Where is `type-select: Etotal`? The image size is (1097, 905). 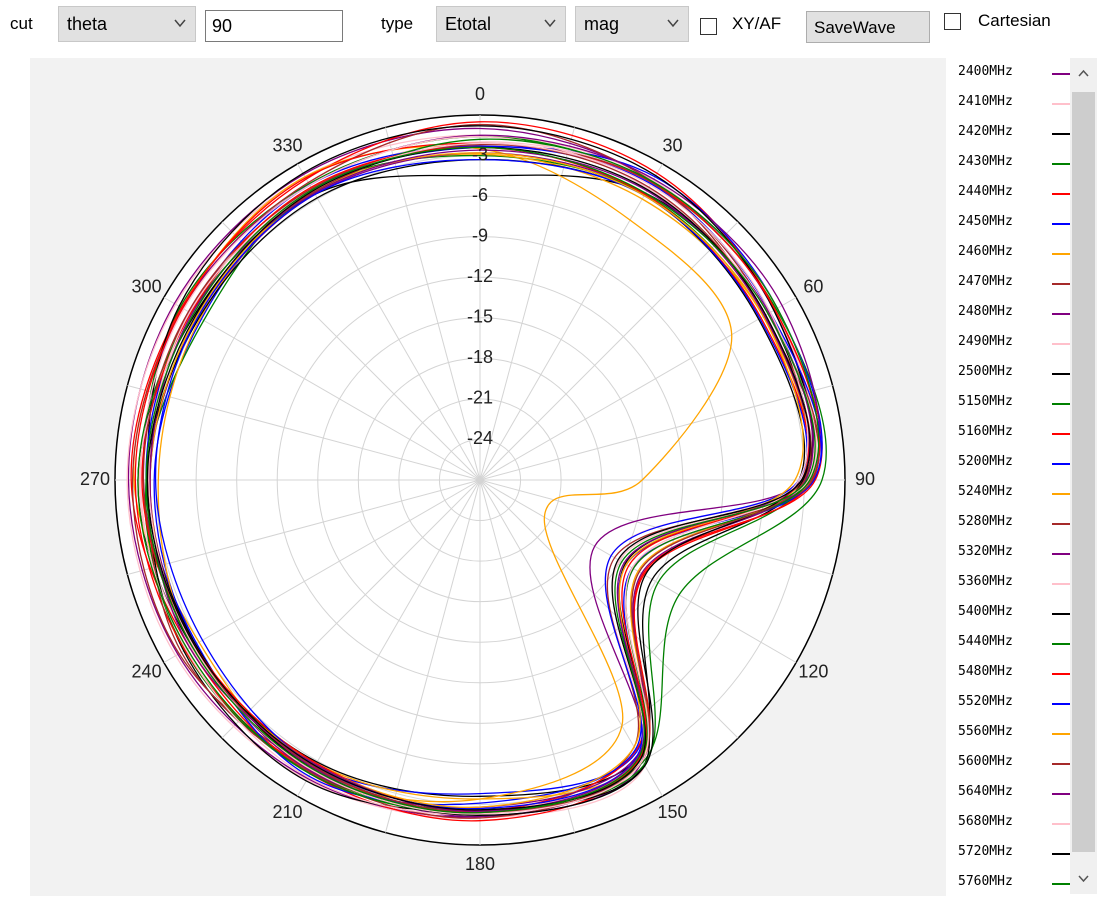 type-select: Etotal is located at coordinates (501, 24).